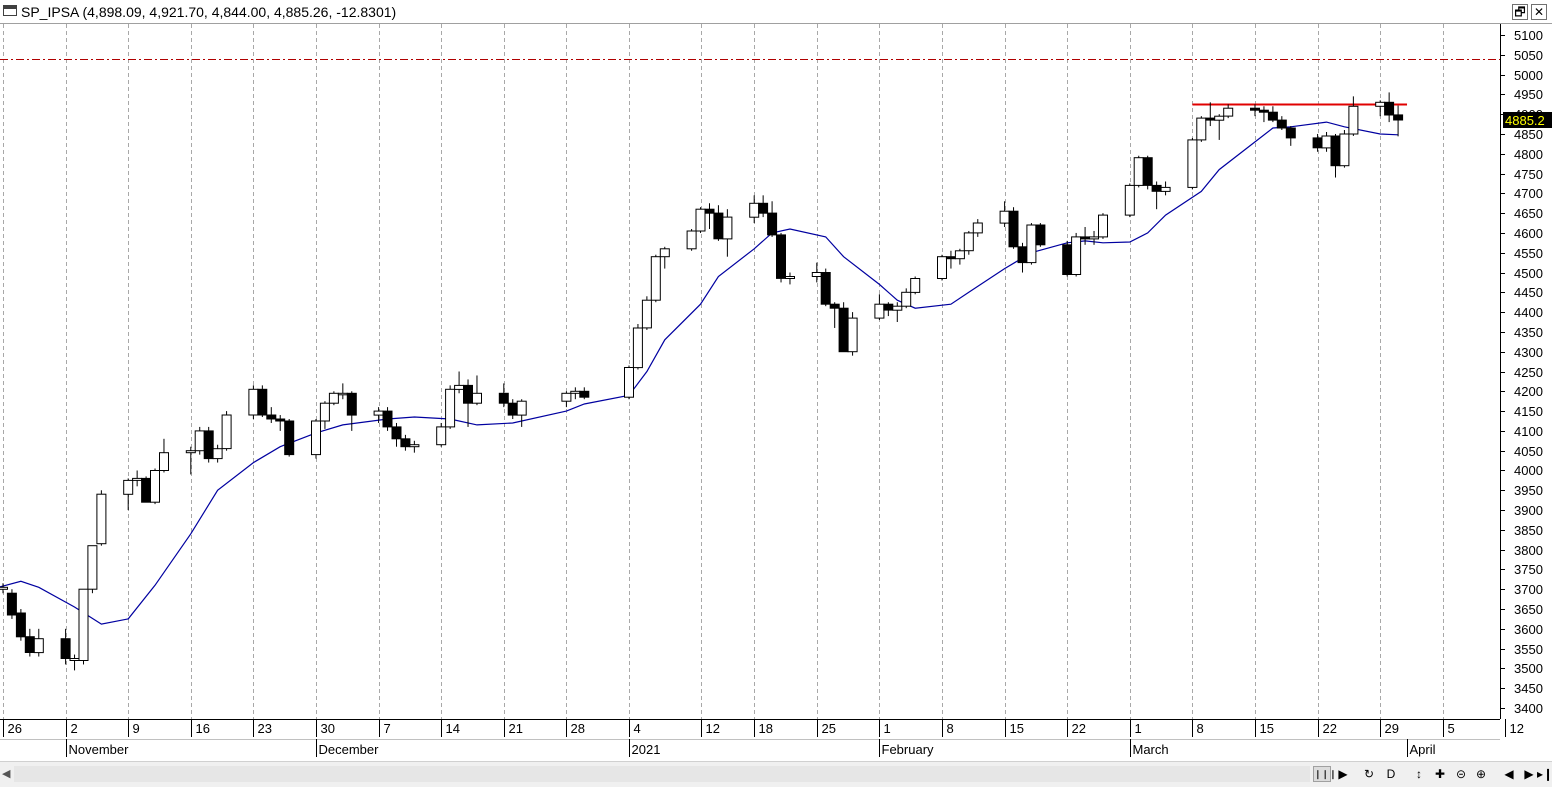  What do you see at coordinates (265, 728) in the screenshot?
I see `day-tick-label: 23` at bounding box center [265, 728].